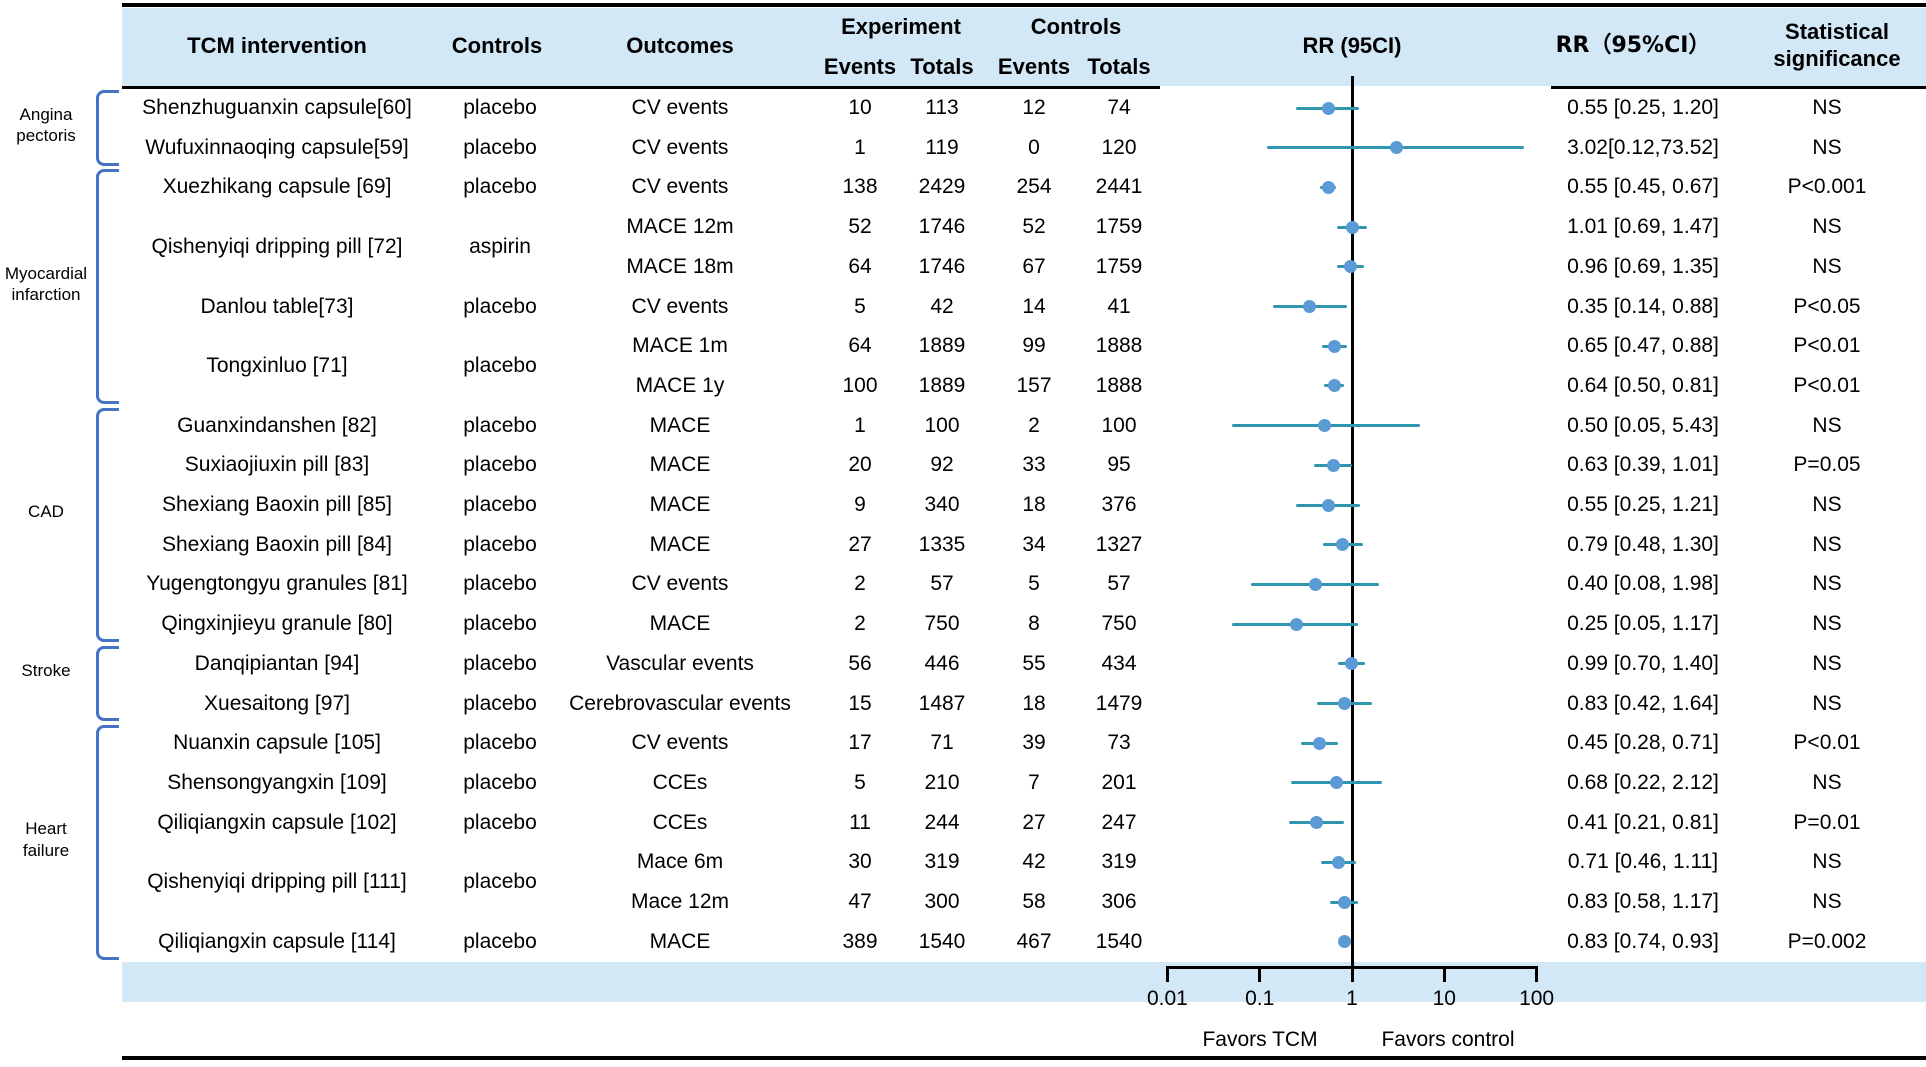  Describe the element at coordinates (1034, 782) in the screenshot. I see `ctl-events-cell: 7` at that location.